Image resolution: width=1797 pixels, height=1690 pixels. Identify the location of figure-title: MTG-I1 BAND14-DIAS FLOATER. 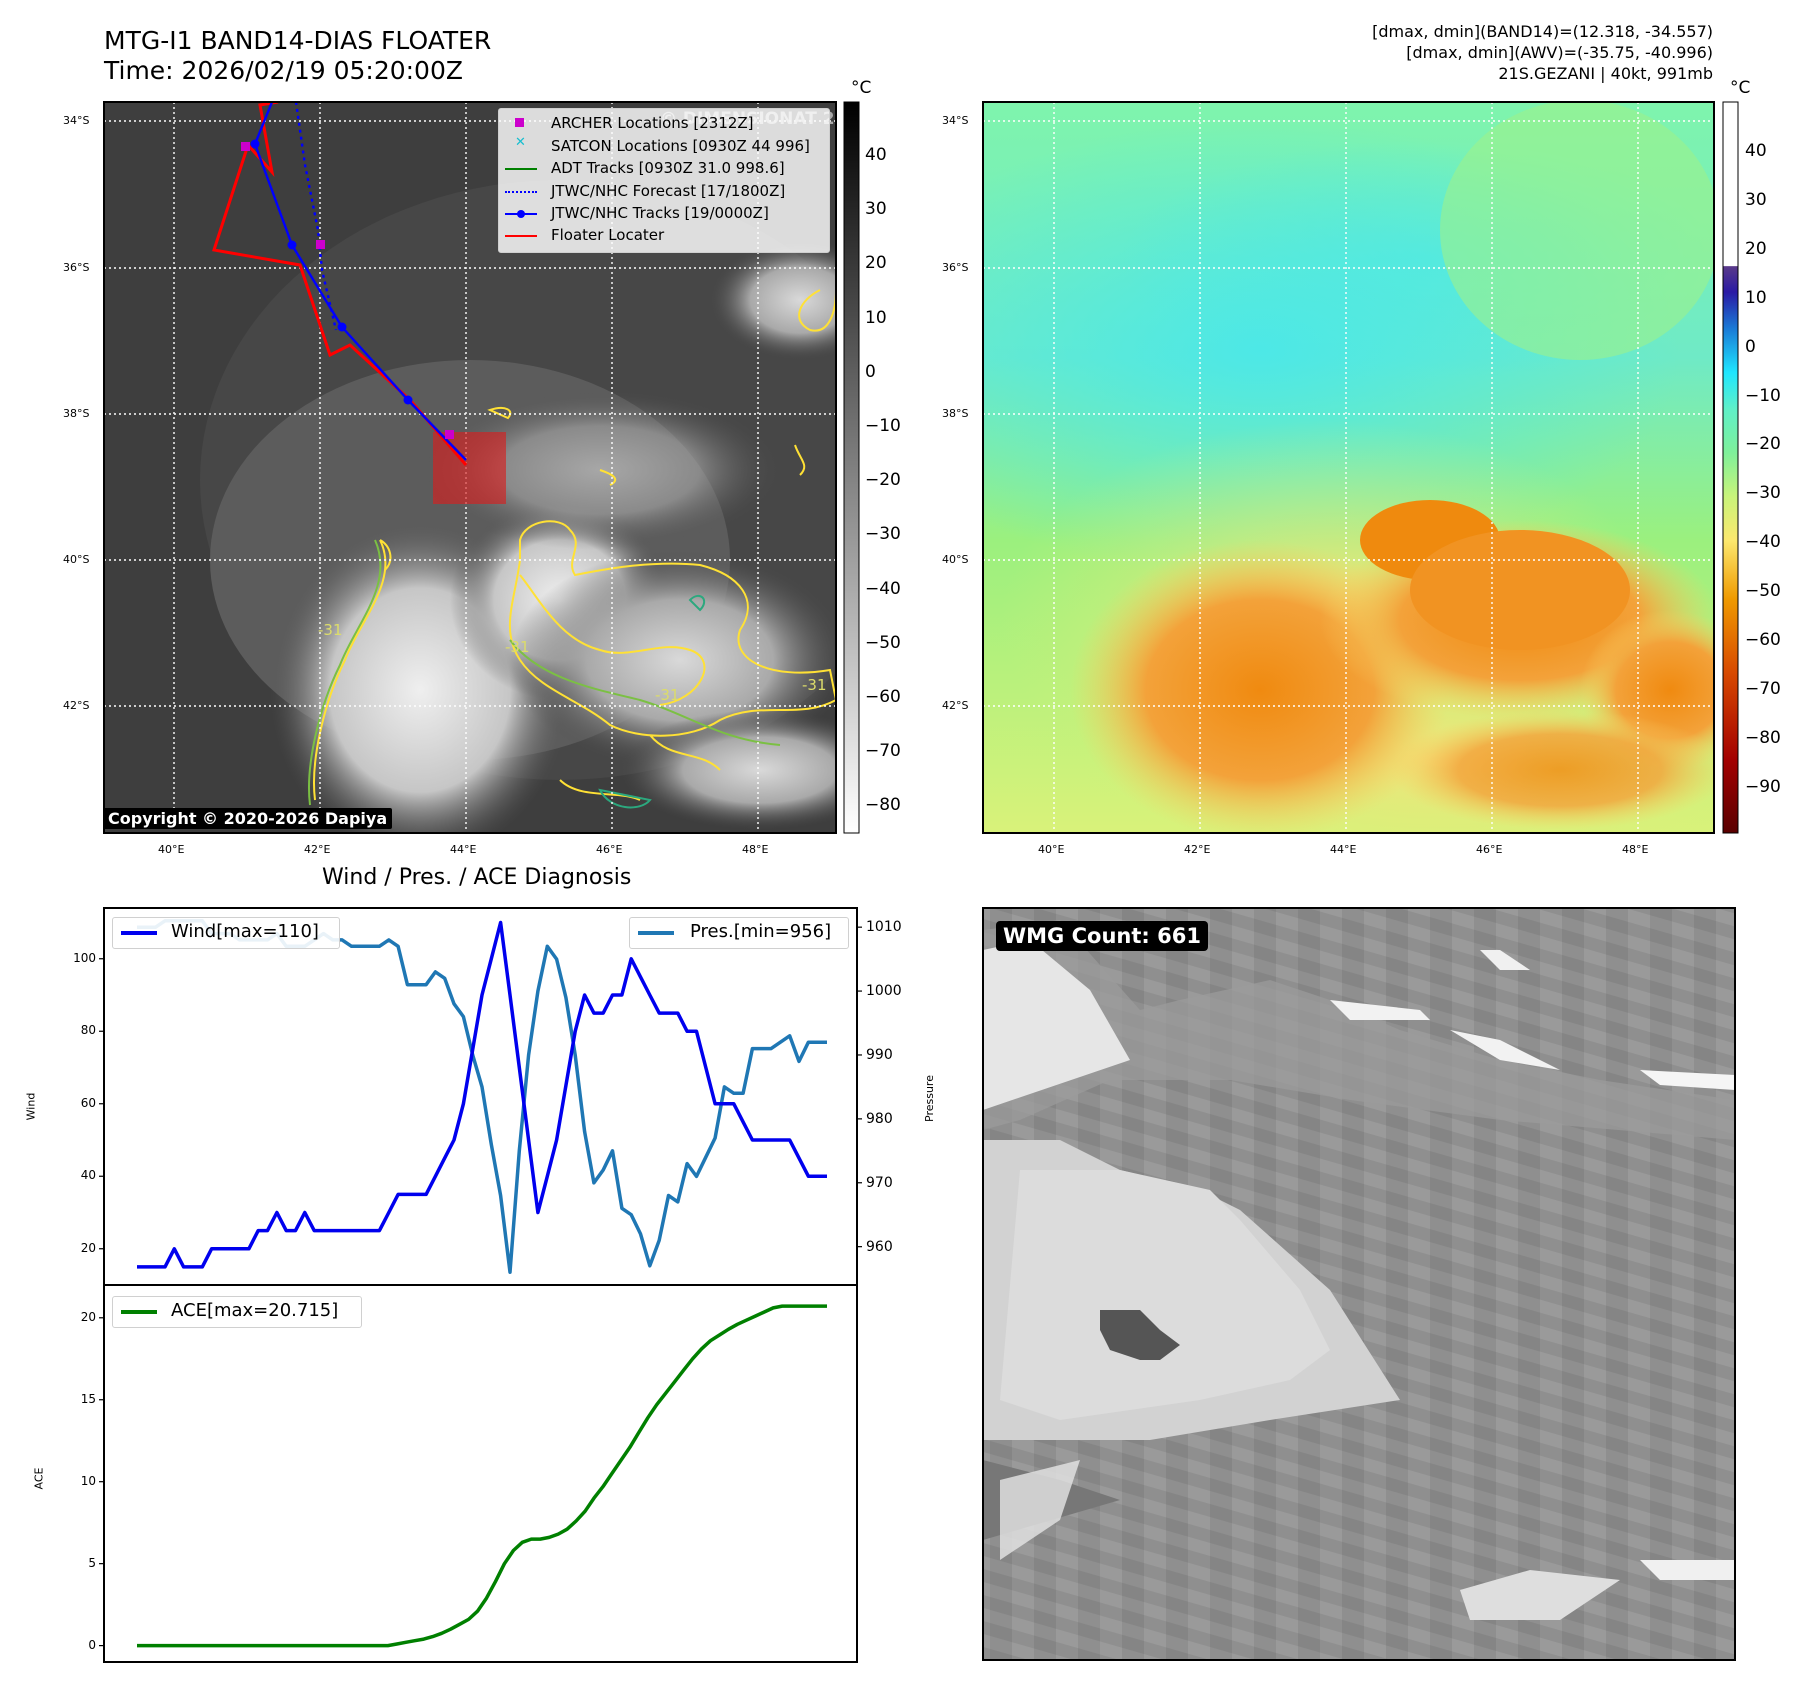
(298, 40).